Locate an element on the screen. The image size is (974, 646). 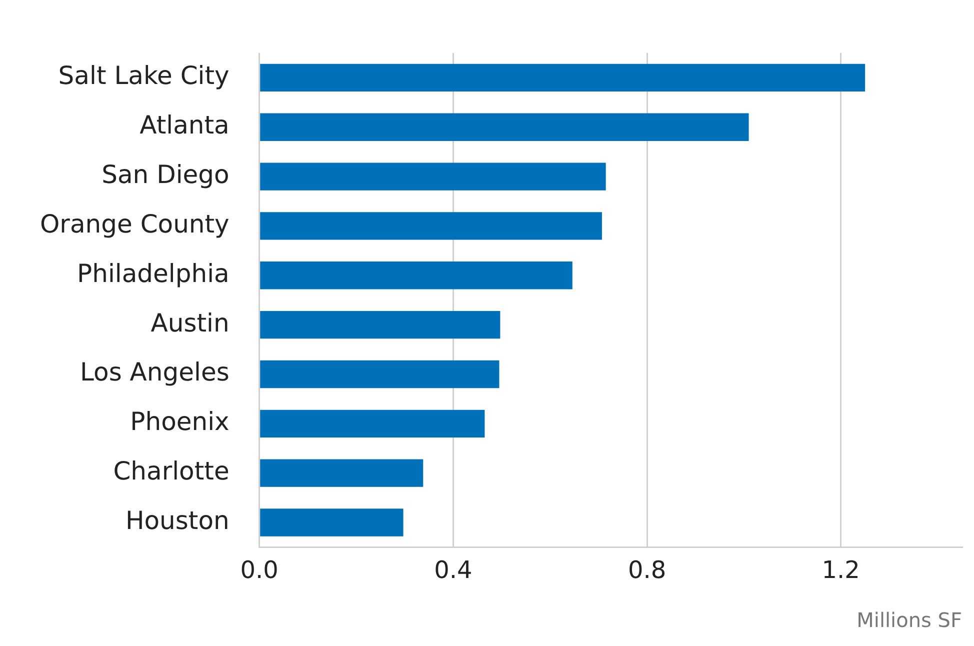
x-axis-title: Millions SF is located at coordinates (909, 620).